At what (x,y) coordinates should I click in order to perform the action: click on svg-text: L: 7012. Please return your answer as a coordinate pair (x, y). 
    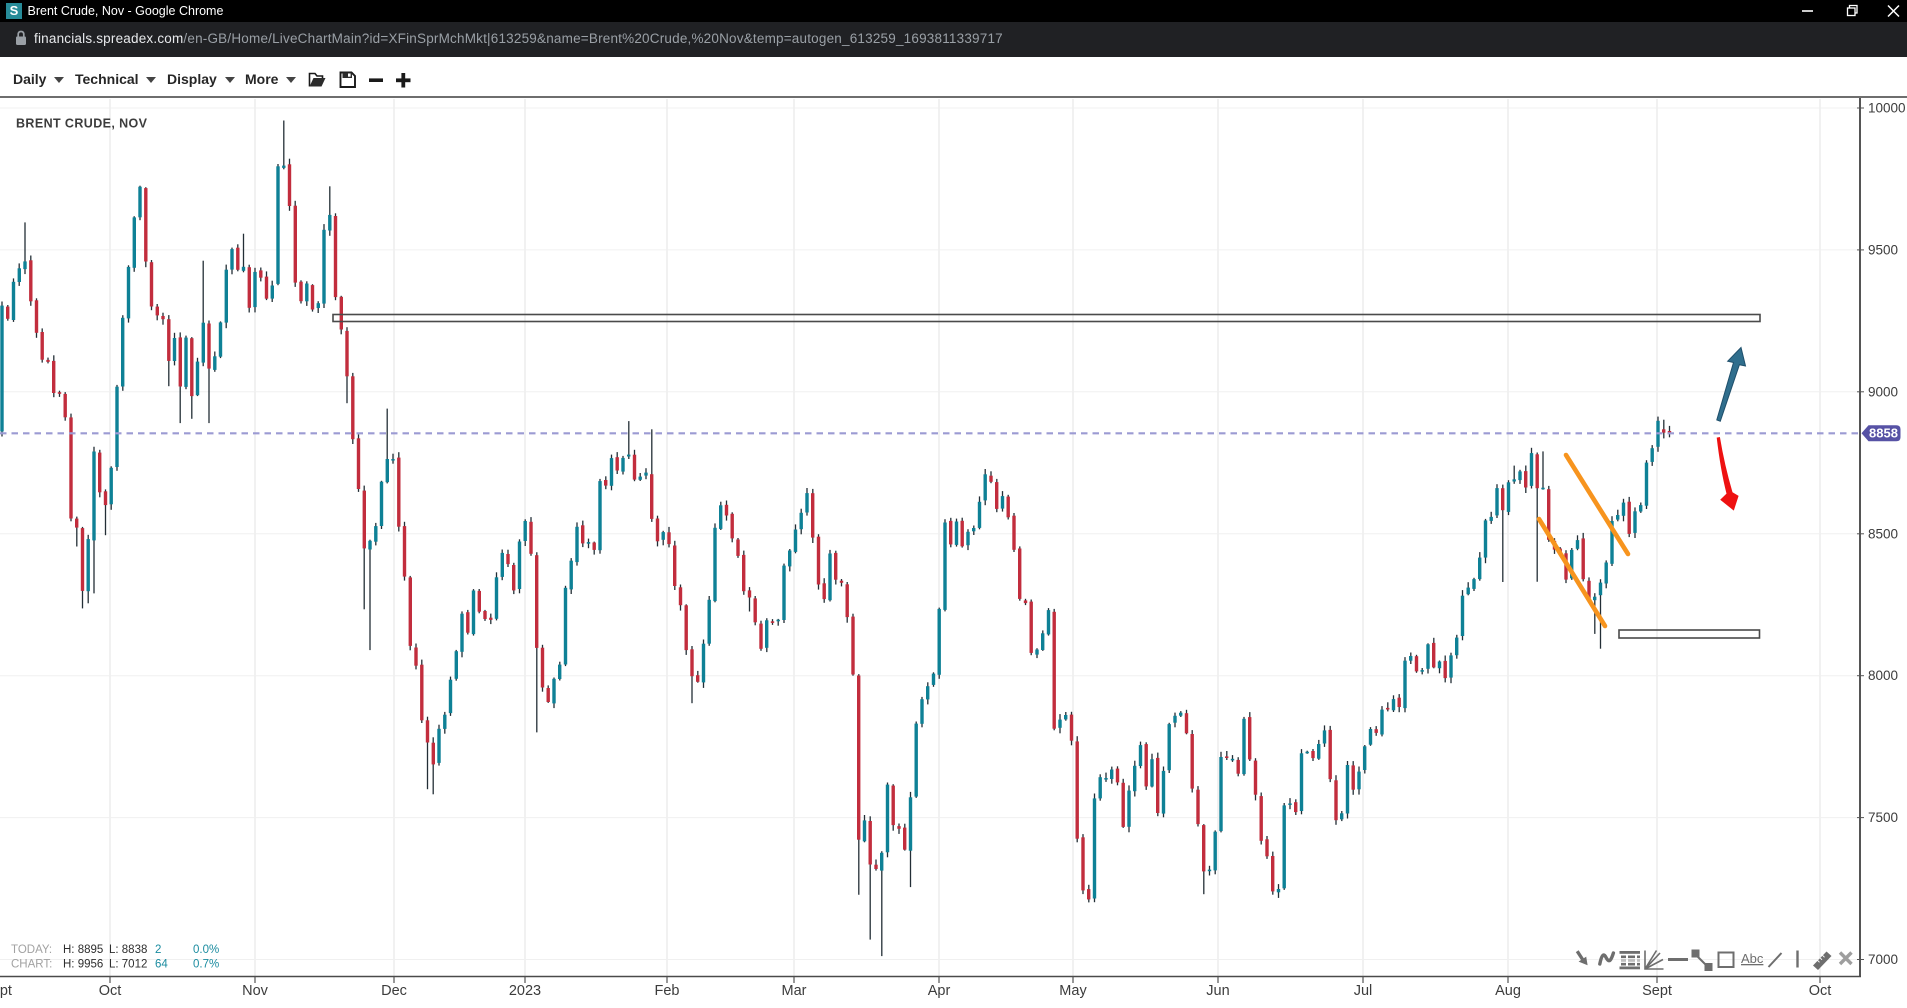
    Looking at the image, I should click on (128, 965).